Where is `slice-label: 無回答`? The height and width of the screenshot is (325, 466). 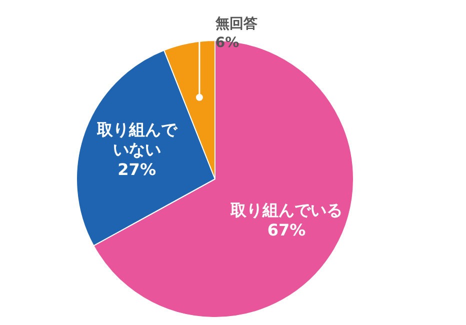
slice-label: 無回答 is located at coordinates (236, 24).